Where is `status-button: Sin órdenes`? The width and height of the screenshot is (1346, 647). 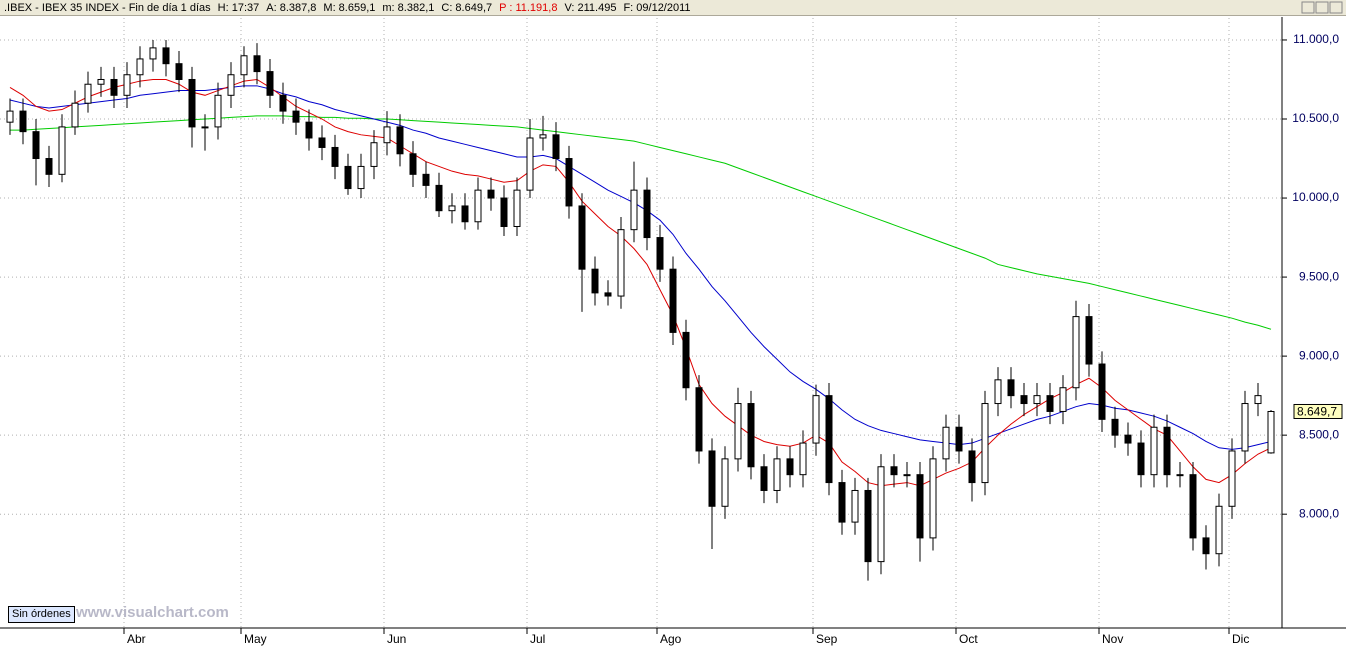 status-button: Sin órdenes is located at coordinates (41, 614).